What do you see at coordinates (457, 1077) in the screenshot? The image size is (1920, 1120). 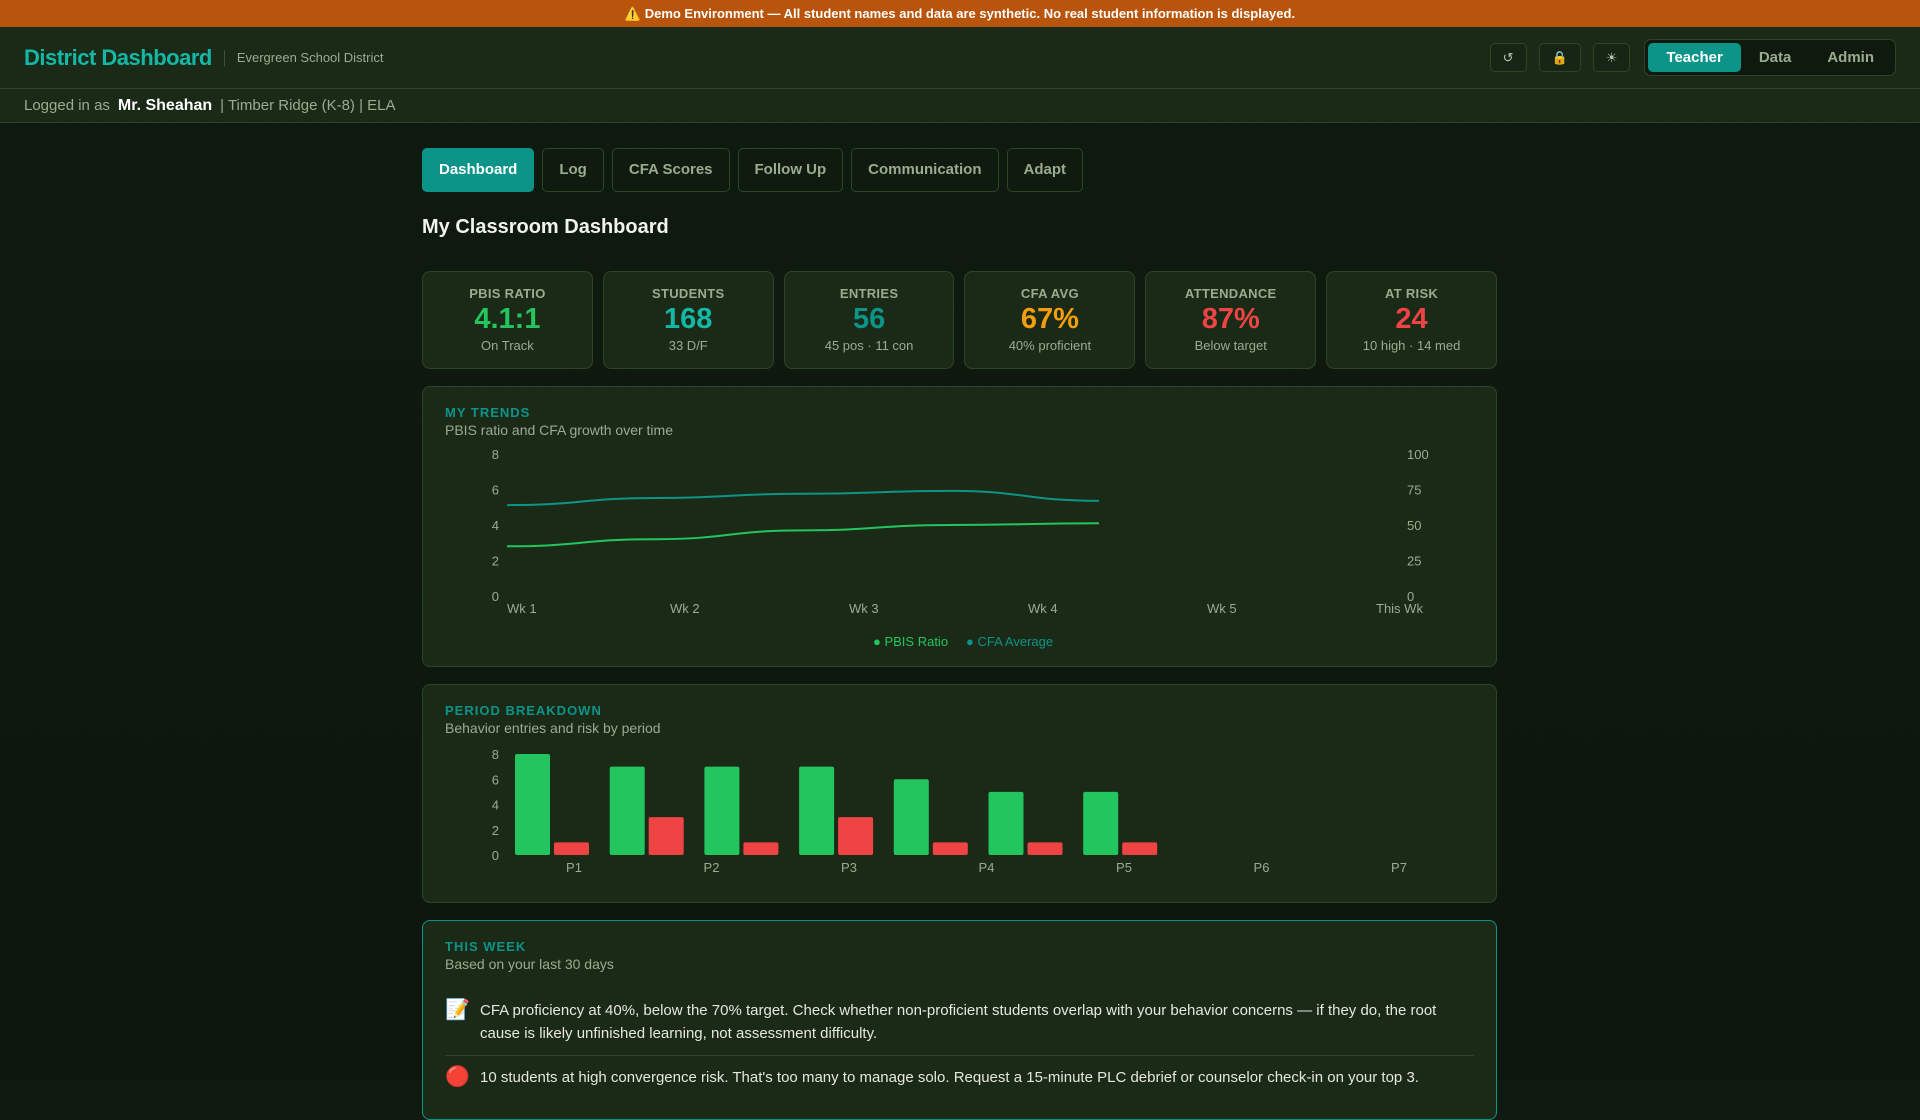 I see `red-circle-icon: 🔴` at bounding box center [457, 1077].